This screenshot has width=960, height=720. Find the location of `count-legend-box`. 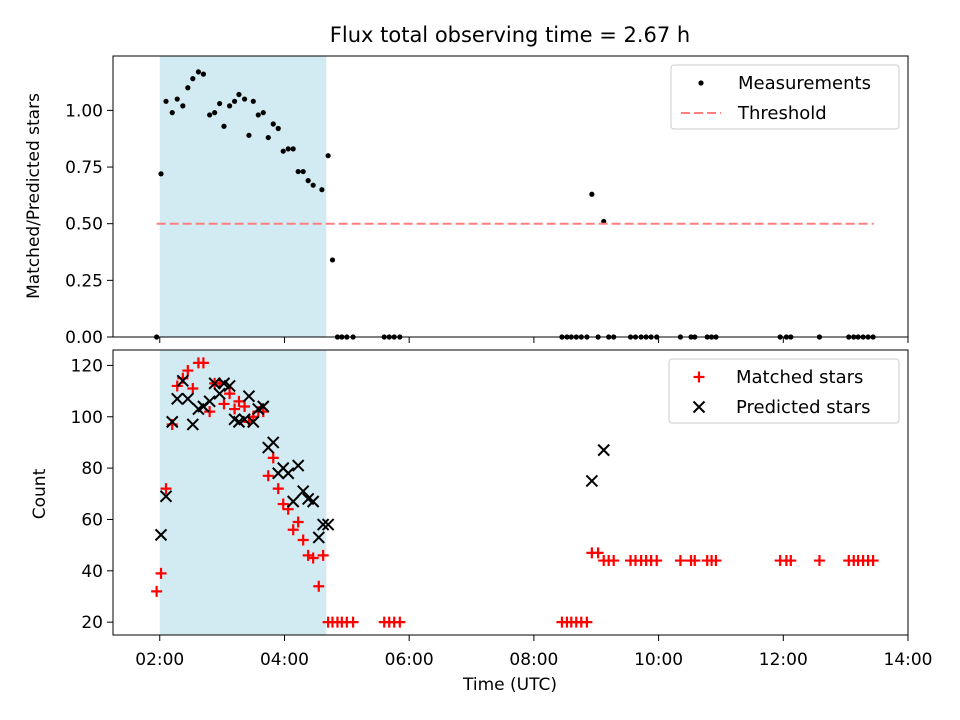

count-legend-box is located at coordinates (784, 391).